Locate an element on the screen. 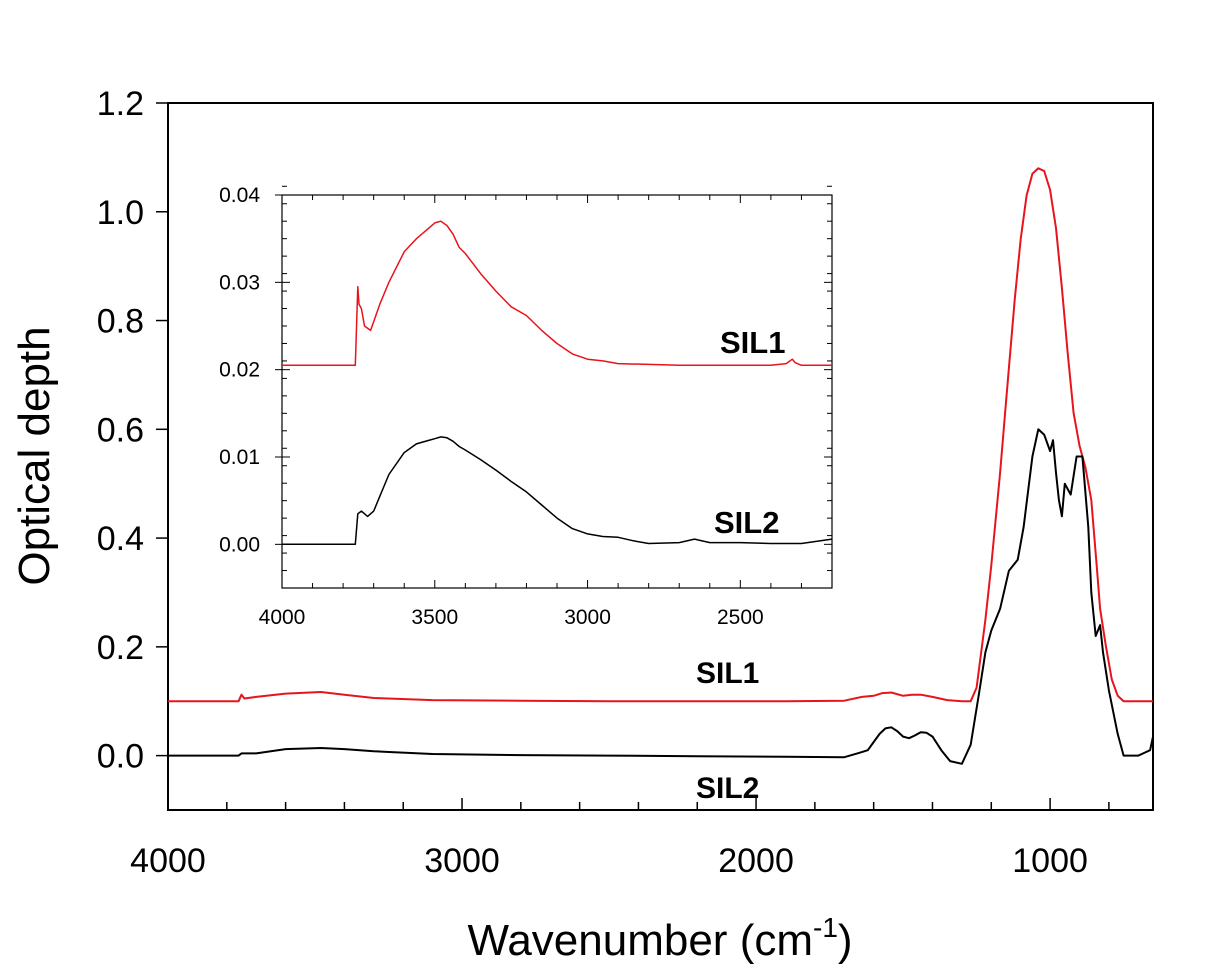  y-tick-label: 0.2 is located at coordinates (120, 648).